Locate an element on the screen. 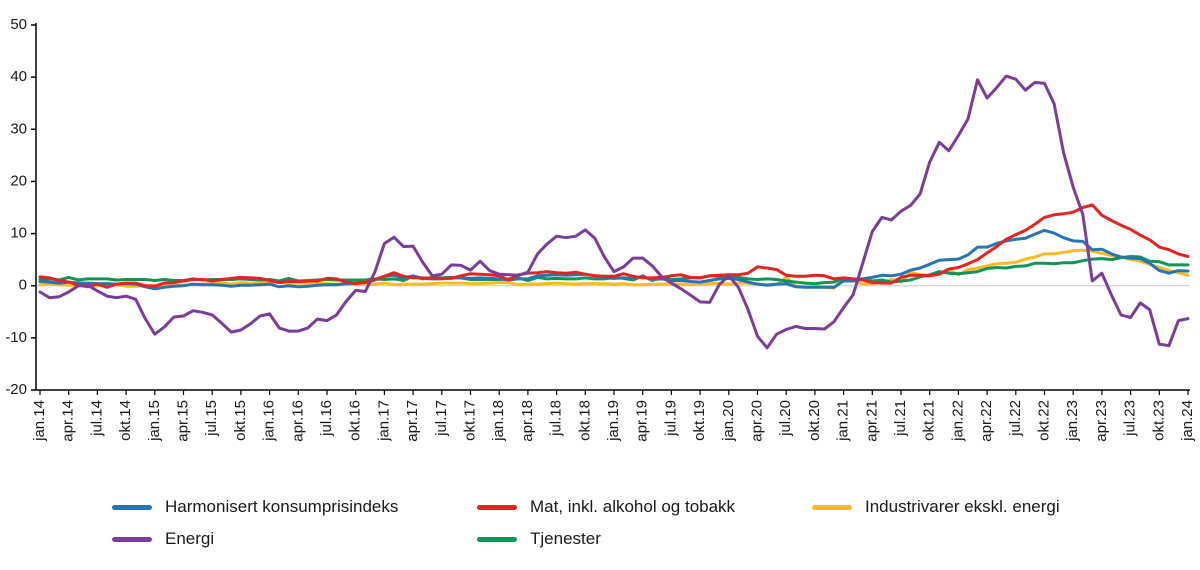  legend-label: Harmonisert konsumprisindeks is located at coordinates (282, 506).